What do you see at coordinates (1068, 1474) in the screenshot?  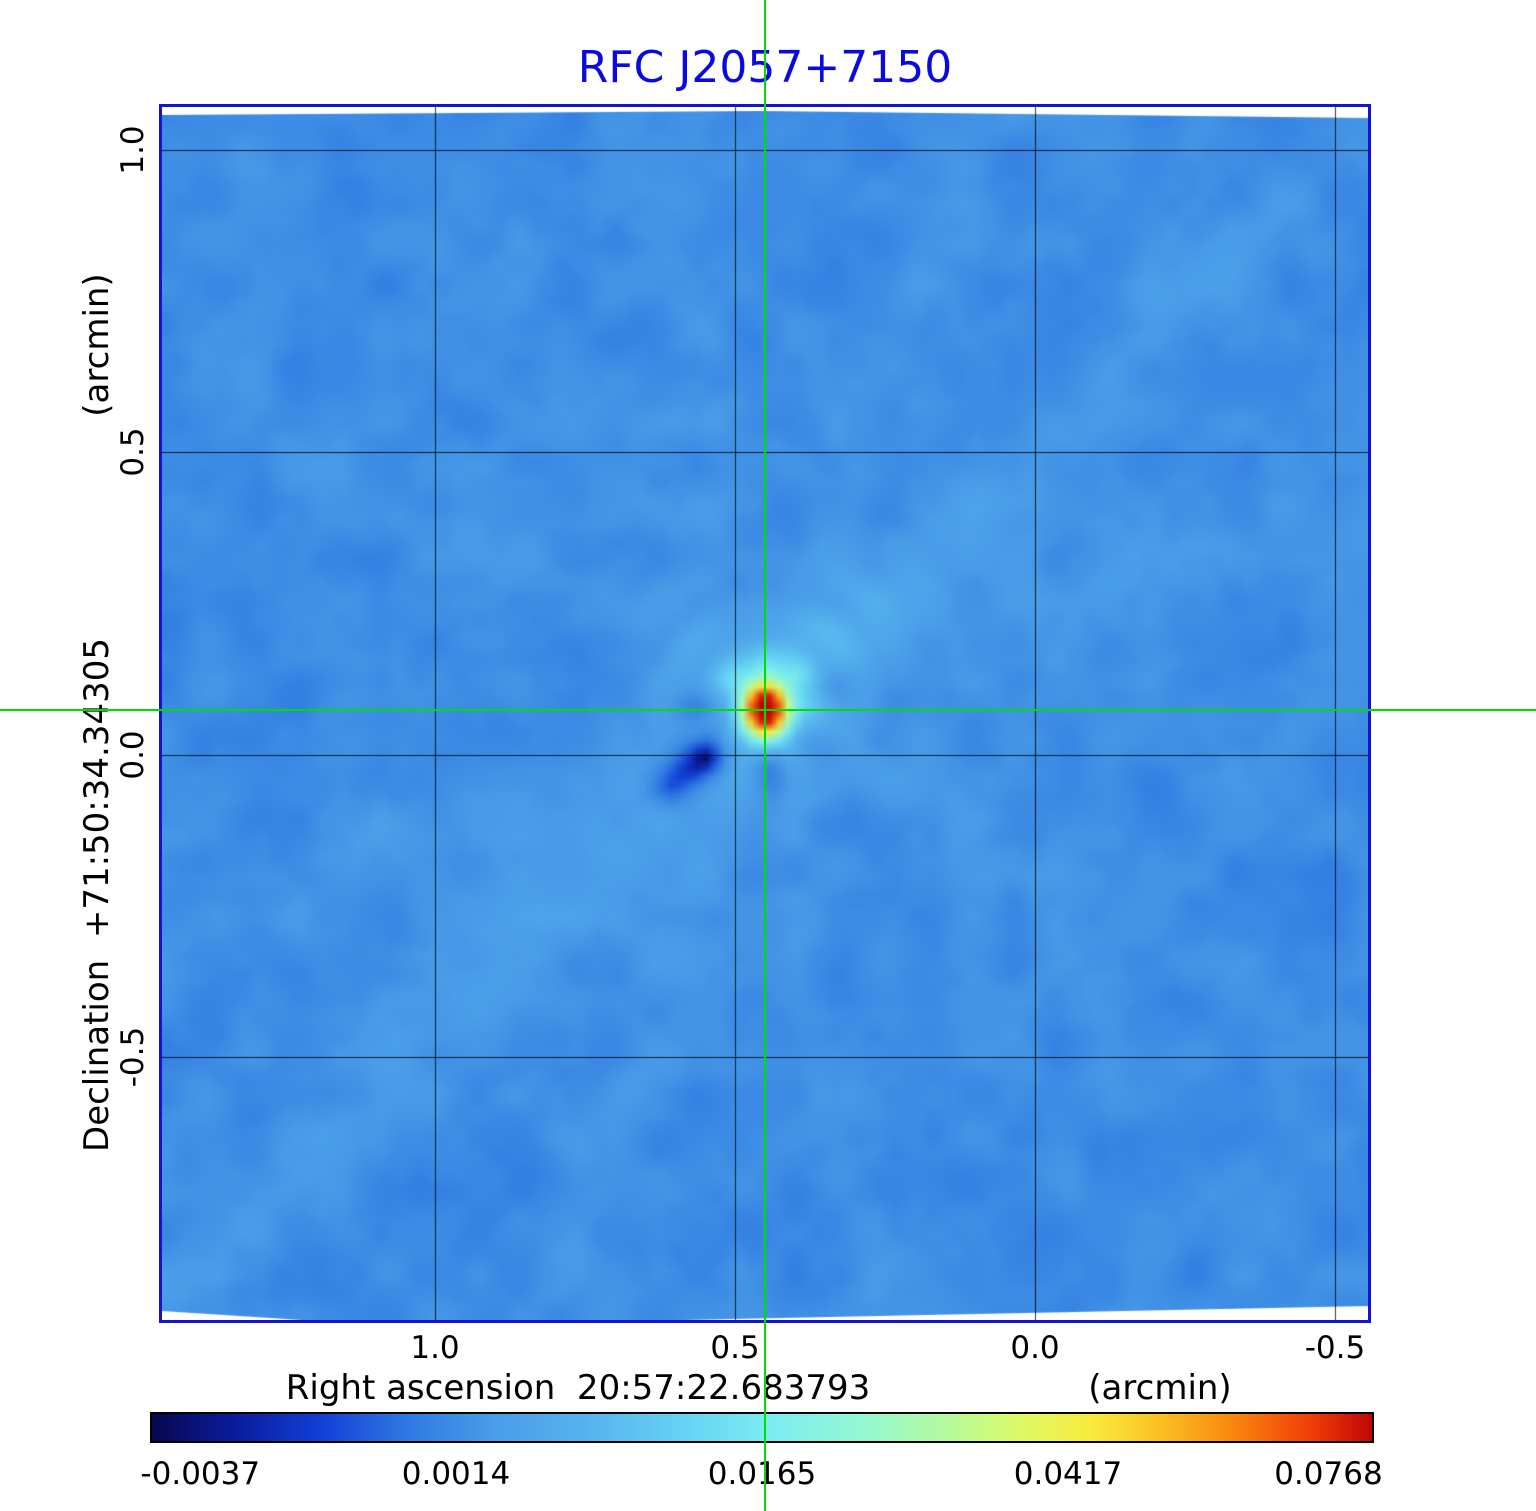 I see `colorbar-tick-label: 0.0417` at bounding box center [1068, 1474].